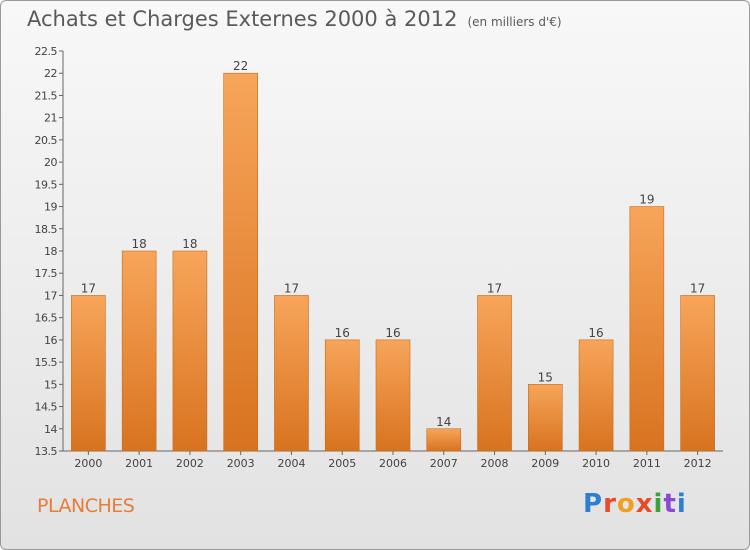  What do you see at coordinates (50, 207) in the screenshot?
I see `y-tick-label: 19` at bounding box center [50, 207].